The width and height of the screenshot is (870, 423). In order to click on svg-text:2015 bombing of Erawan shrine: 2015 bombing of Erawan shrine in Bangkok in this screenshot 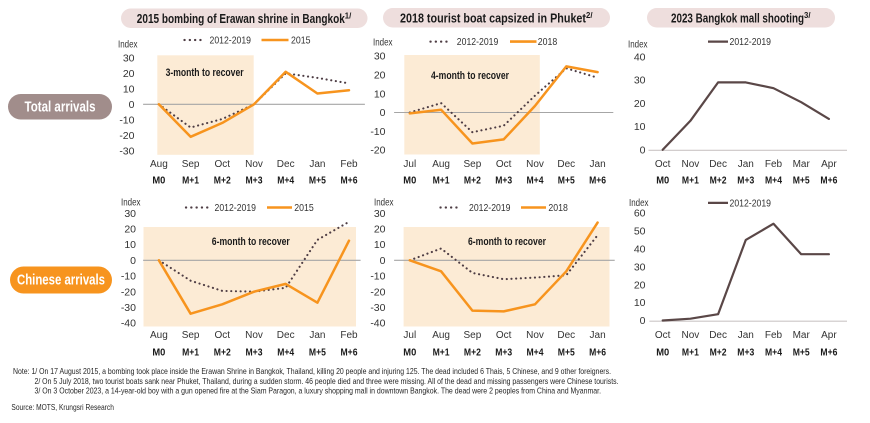, I will do `click(241, 18)`.